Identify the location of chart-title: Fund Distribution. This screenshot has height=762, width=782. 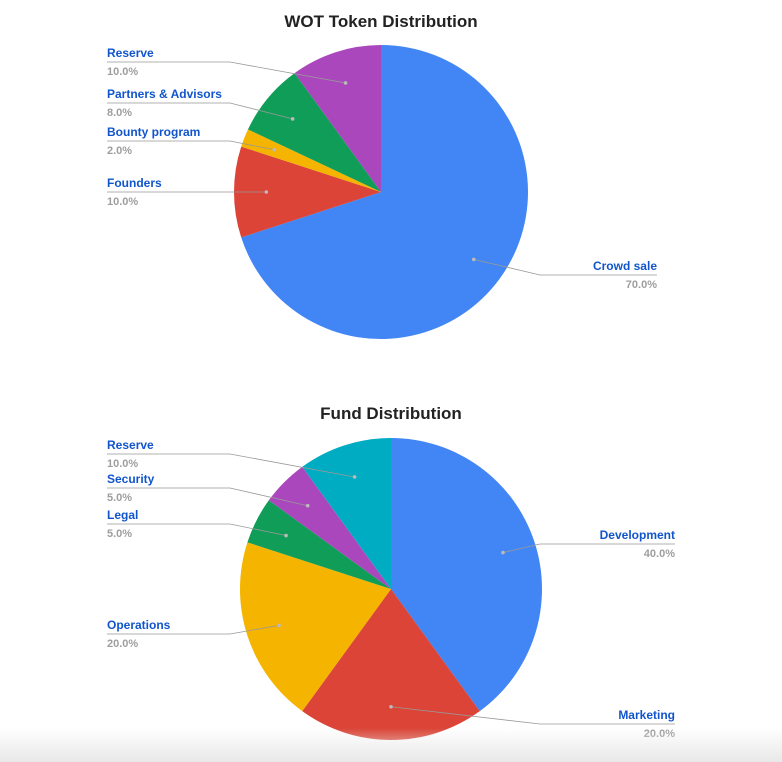
(391, 413).